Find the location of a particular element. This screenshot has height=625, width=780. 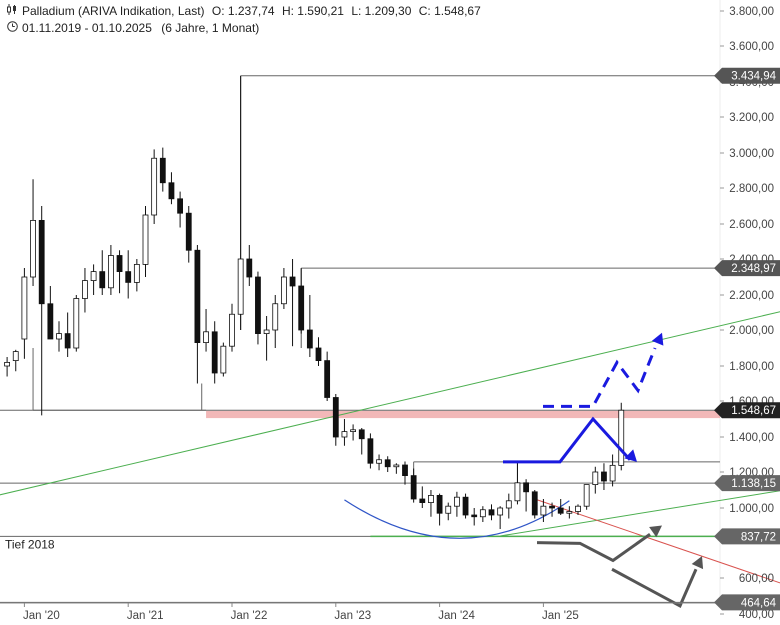

y-tick-label: 600,00 is located at coordinates (756, 579).